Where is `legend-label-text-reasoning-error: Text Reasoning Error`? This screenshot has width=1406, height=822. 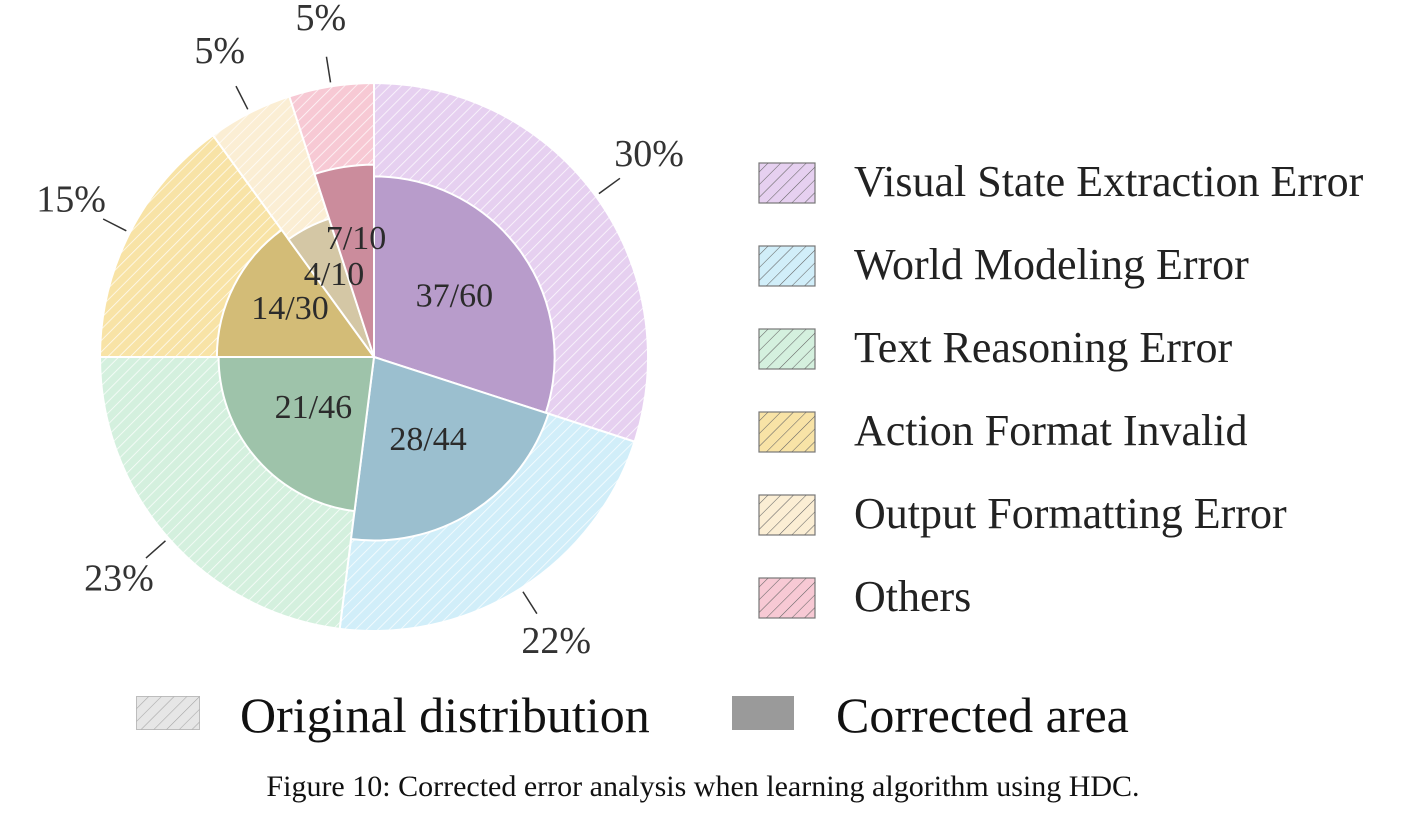
legend-label-text-reasoning-error: Text Reasoning Error is located at coordinates (1043, 347).